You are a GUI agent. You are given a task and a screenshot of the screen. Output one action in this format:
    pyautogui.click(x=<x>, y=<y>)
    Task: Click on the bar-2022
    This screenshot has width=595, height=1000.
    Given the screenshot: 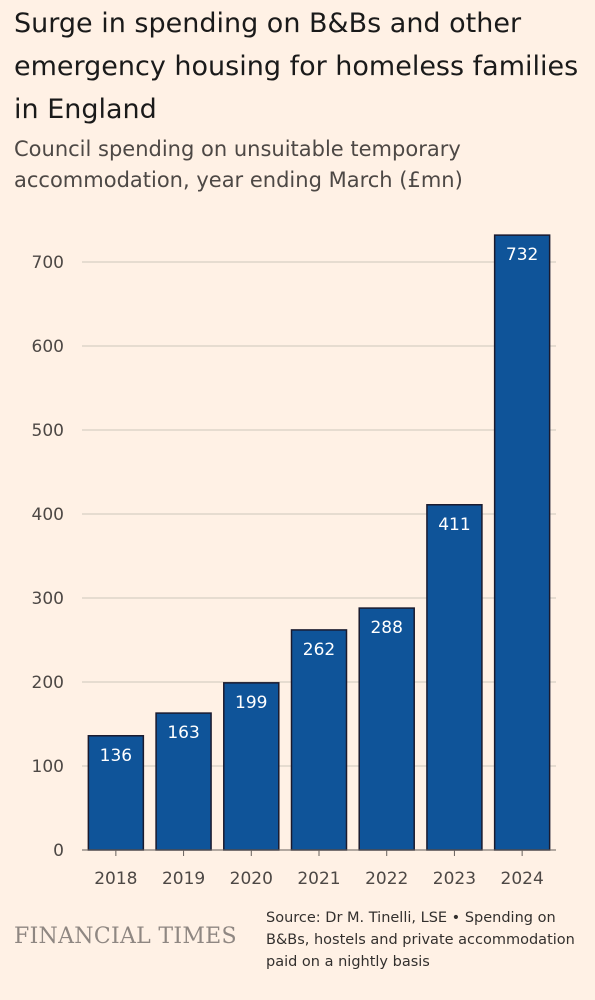 What is the action you would take?
    pyautogui.click(x=386, y=729)
    